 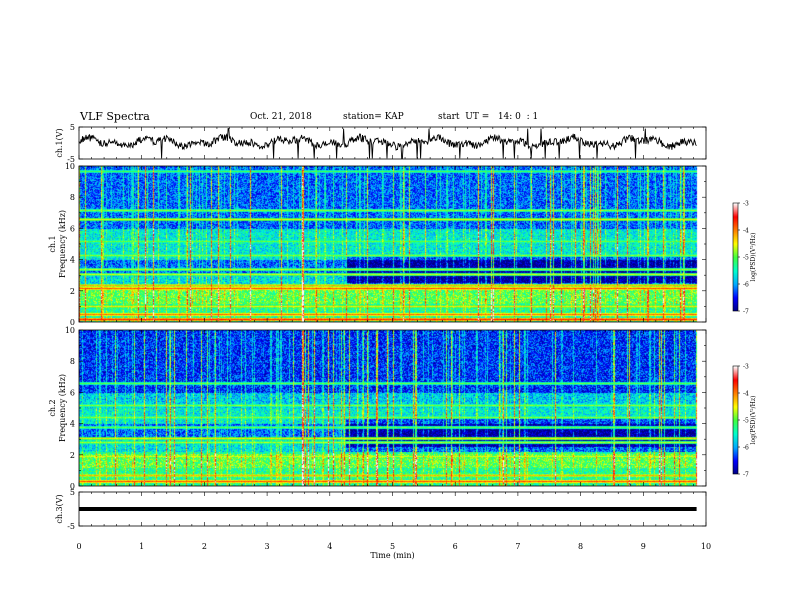 I want to click on x-tick-label: 8, so click(x=580, y=546).